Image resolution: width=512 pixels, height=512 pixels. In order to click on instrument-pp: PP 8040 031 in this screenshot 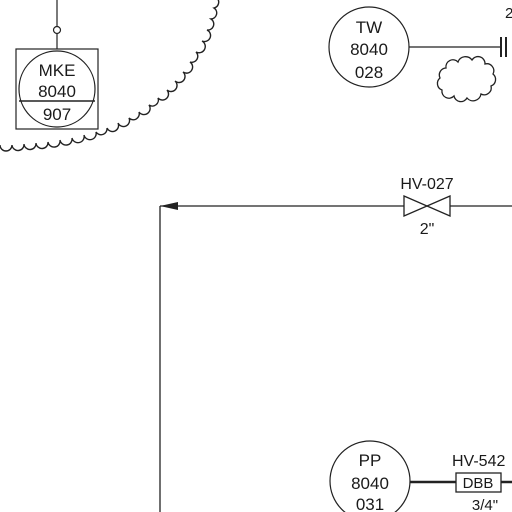, I will do `click(370, 476)`.